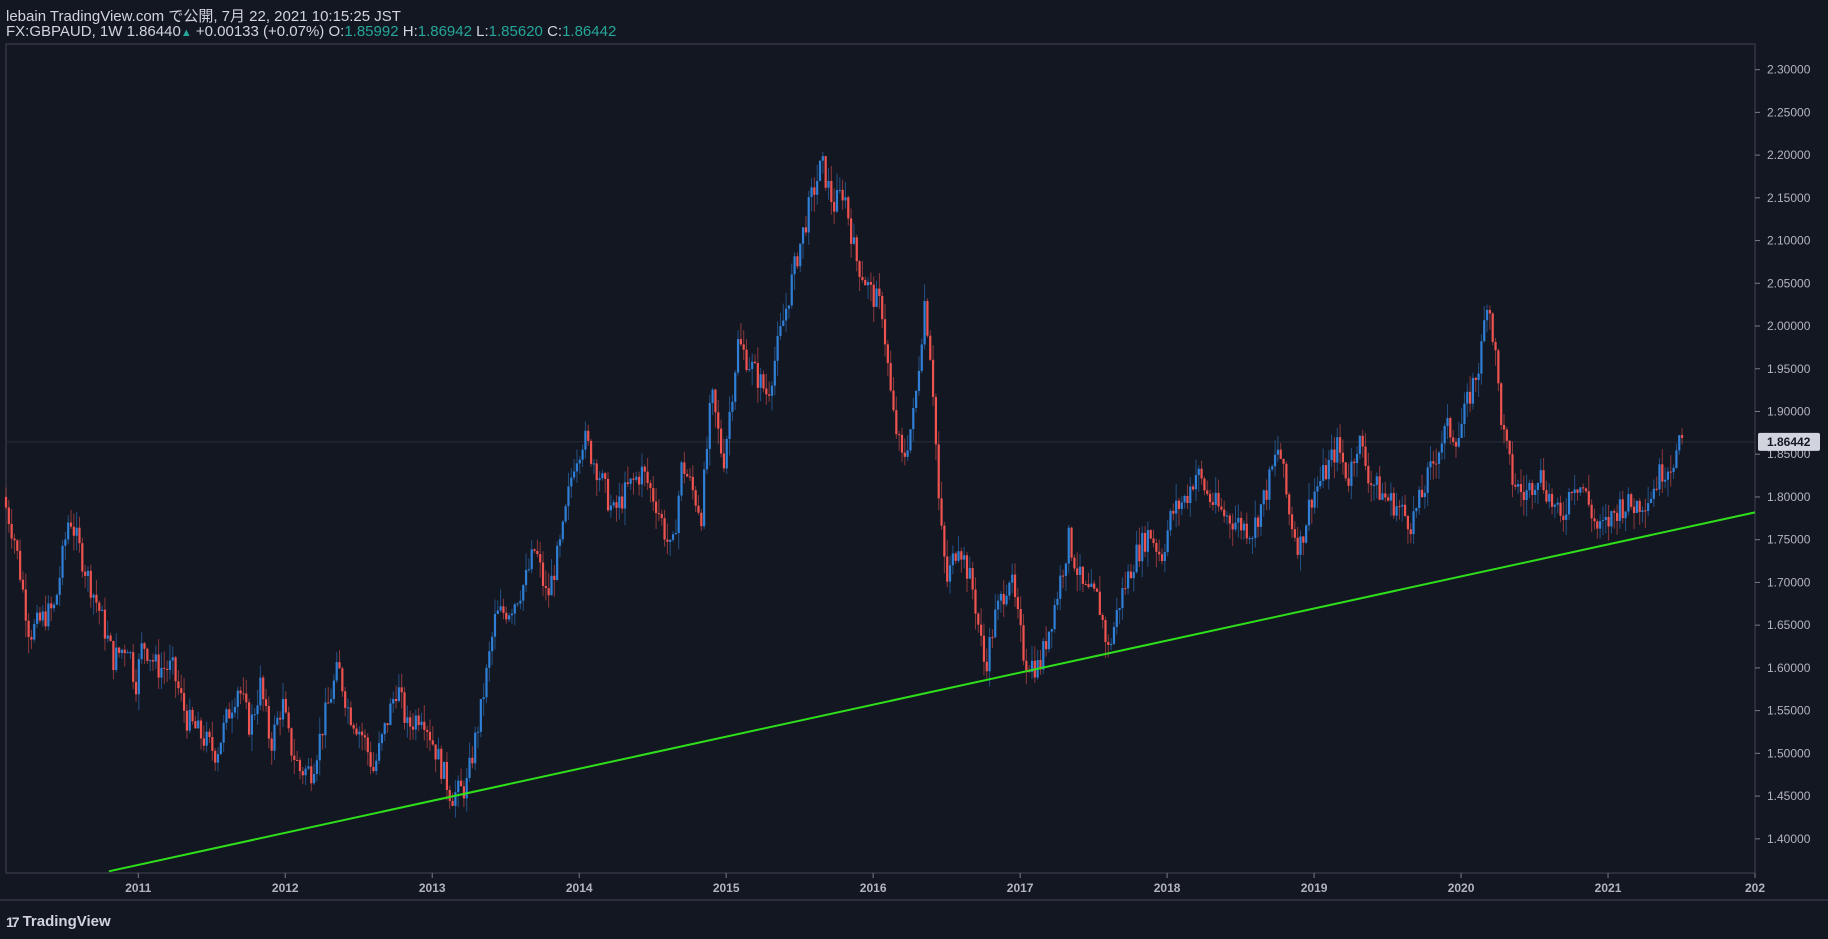 The image size is (1828, 939). Describe the element at coordinates (1789, 198) in the screenshot. I see `price-tick-label: 2.15000` at that location.